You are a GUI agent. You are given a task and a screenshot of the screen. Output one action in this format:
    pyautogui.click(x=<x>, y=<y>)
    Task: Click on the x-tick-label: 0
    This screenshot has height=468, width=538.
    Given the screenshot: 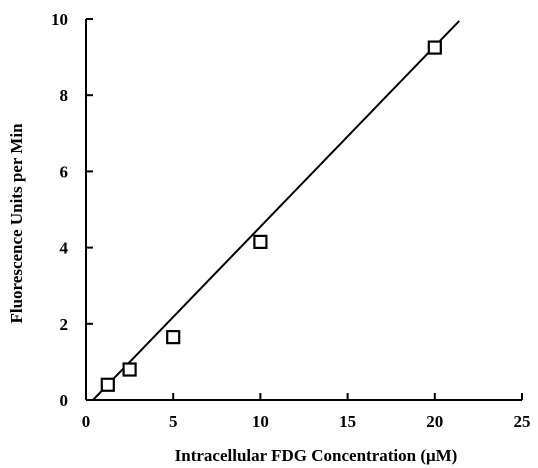 What is the action you would take?
    pyautogui.click(x=86, y=421)
    